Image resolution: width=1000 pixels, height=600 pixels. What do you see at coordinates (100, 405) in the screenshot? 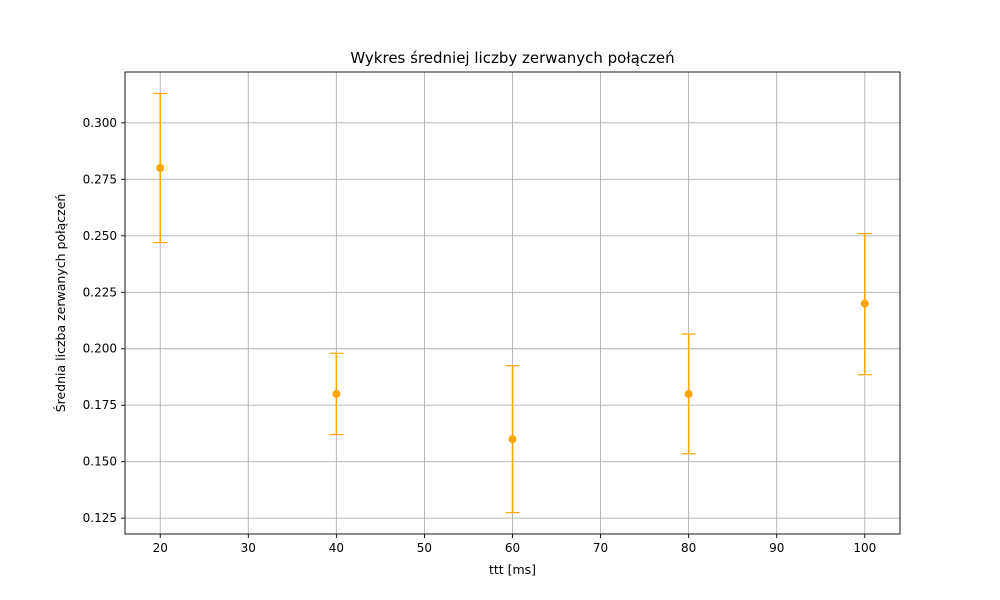
I see `y-tick-label: 0.175` at bounding box center [100, 405].